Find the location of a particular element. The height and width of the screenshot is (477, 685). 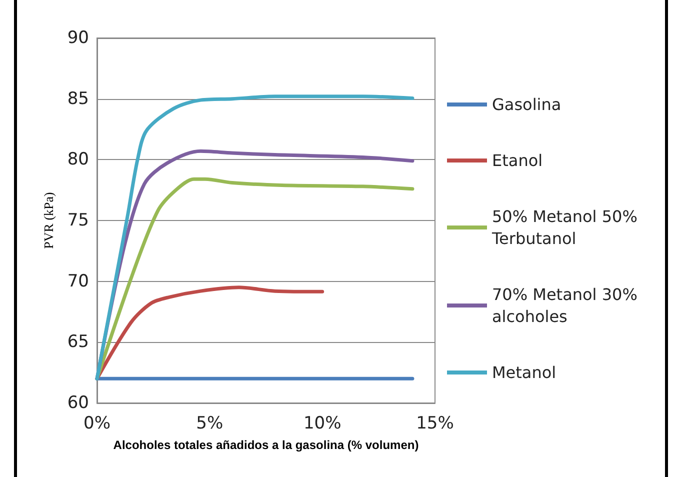

y-tick-label: 60 is located at coordinates (78, 403).